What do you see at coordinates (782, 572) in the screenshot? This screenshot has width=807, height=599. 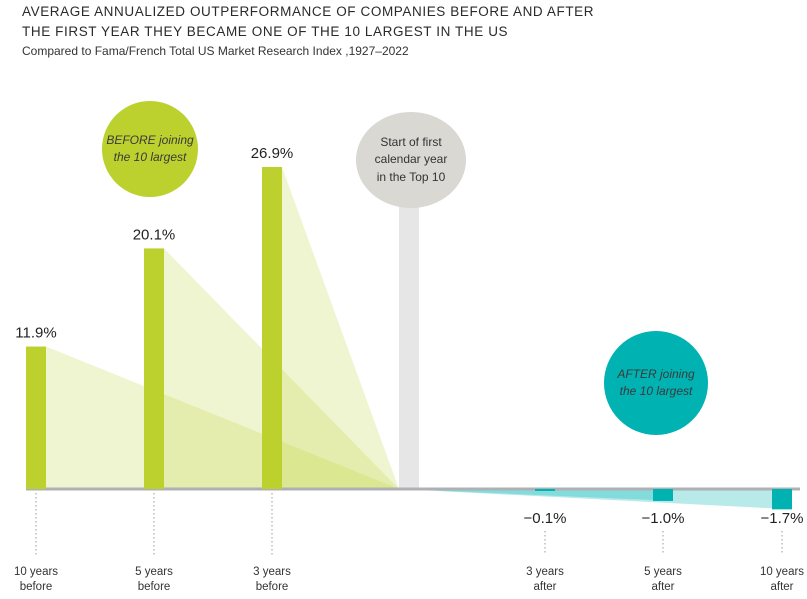 I see `tick-label-5-0: 10 years` at bounding box center [782, 572].